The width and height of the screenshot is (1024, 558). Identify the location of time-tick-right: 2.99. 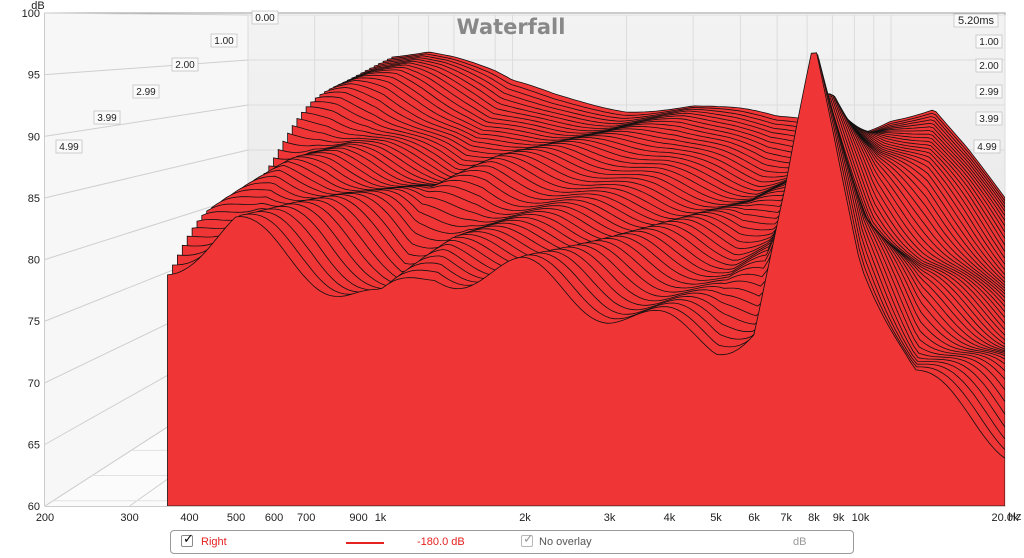
(989, 92).